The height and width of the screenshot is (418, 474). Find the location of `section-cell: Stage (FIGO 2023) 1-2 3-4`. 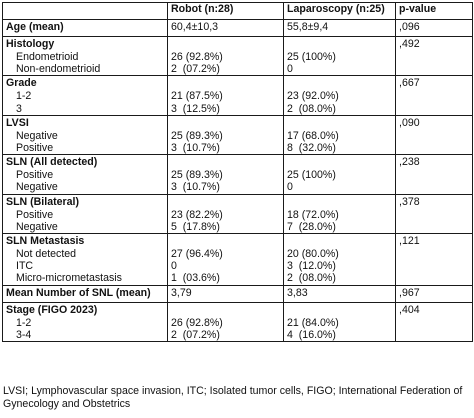

section-cell: Stage (FIGO 2023) 1-2 3-4 is located at coordinates (85, 322).